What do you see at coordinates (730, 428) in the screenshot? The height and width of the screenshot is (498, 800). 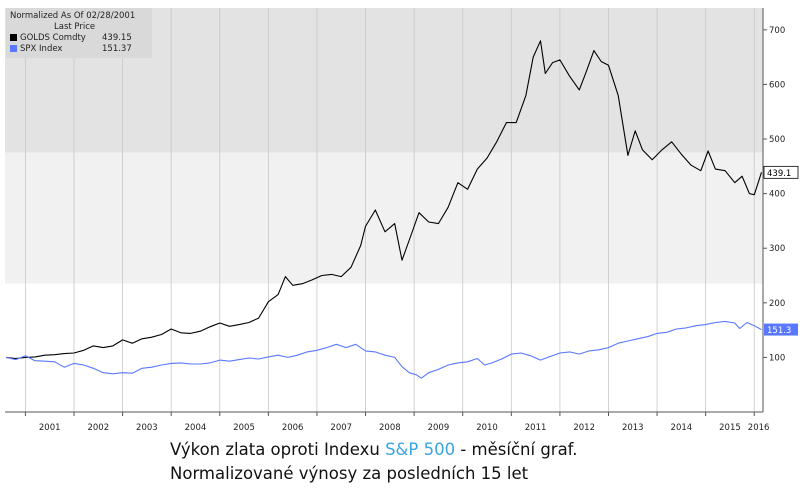 I see `x-tick-label-2015: 2015` at bounding box center [730, 428].